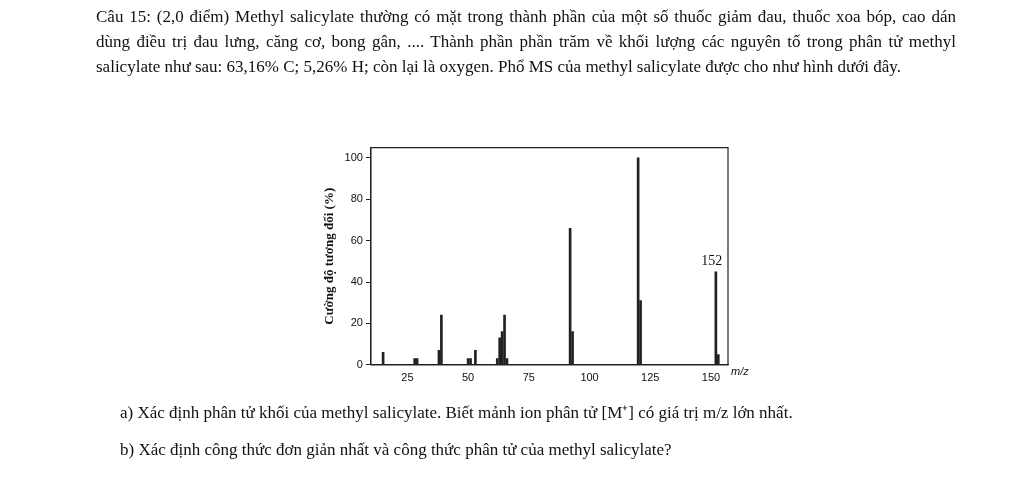 Image resolution: width=1024 pixels, height=481 pixels. What do you see at coordinates (711, 377) in the screenshot?
I see `x-tick-label: 150` at bounding box center [711, 377].